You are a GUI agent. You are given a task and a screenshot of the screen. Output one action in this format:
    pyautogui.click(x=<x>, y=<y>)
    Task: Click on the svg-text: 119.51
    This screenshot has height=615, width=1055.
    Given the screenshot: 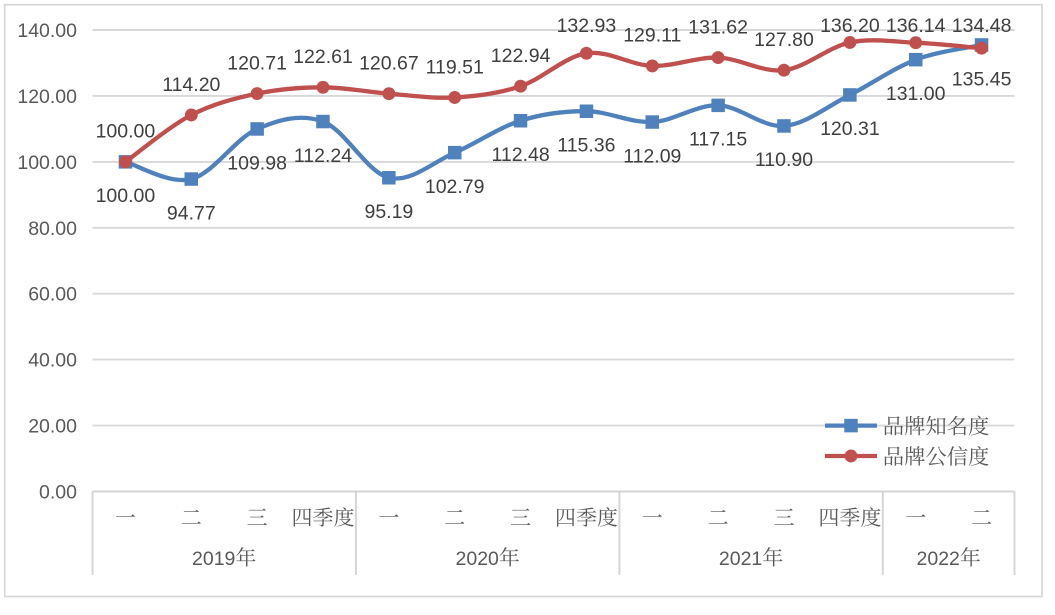 What is the action you would take?
    pyautogui.click(x=455, y=67)
    